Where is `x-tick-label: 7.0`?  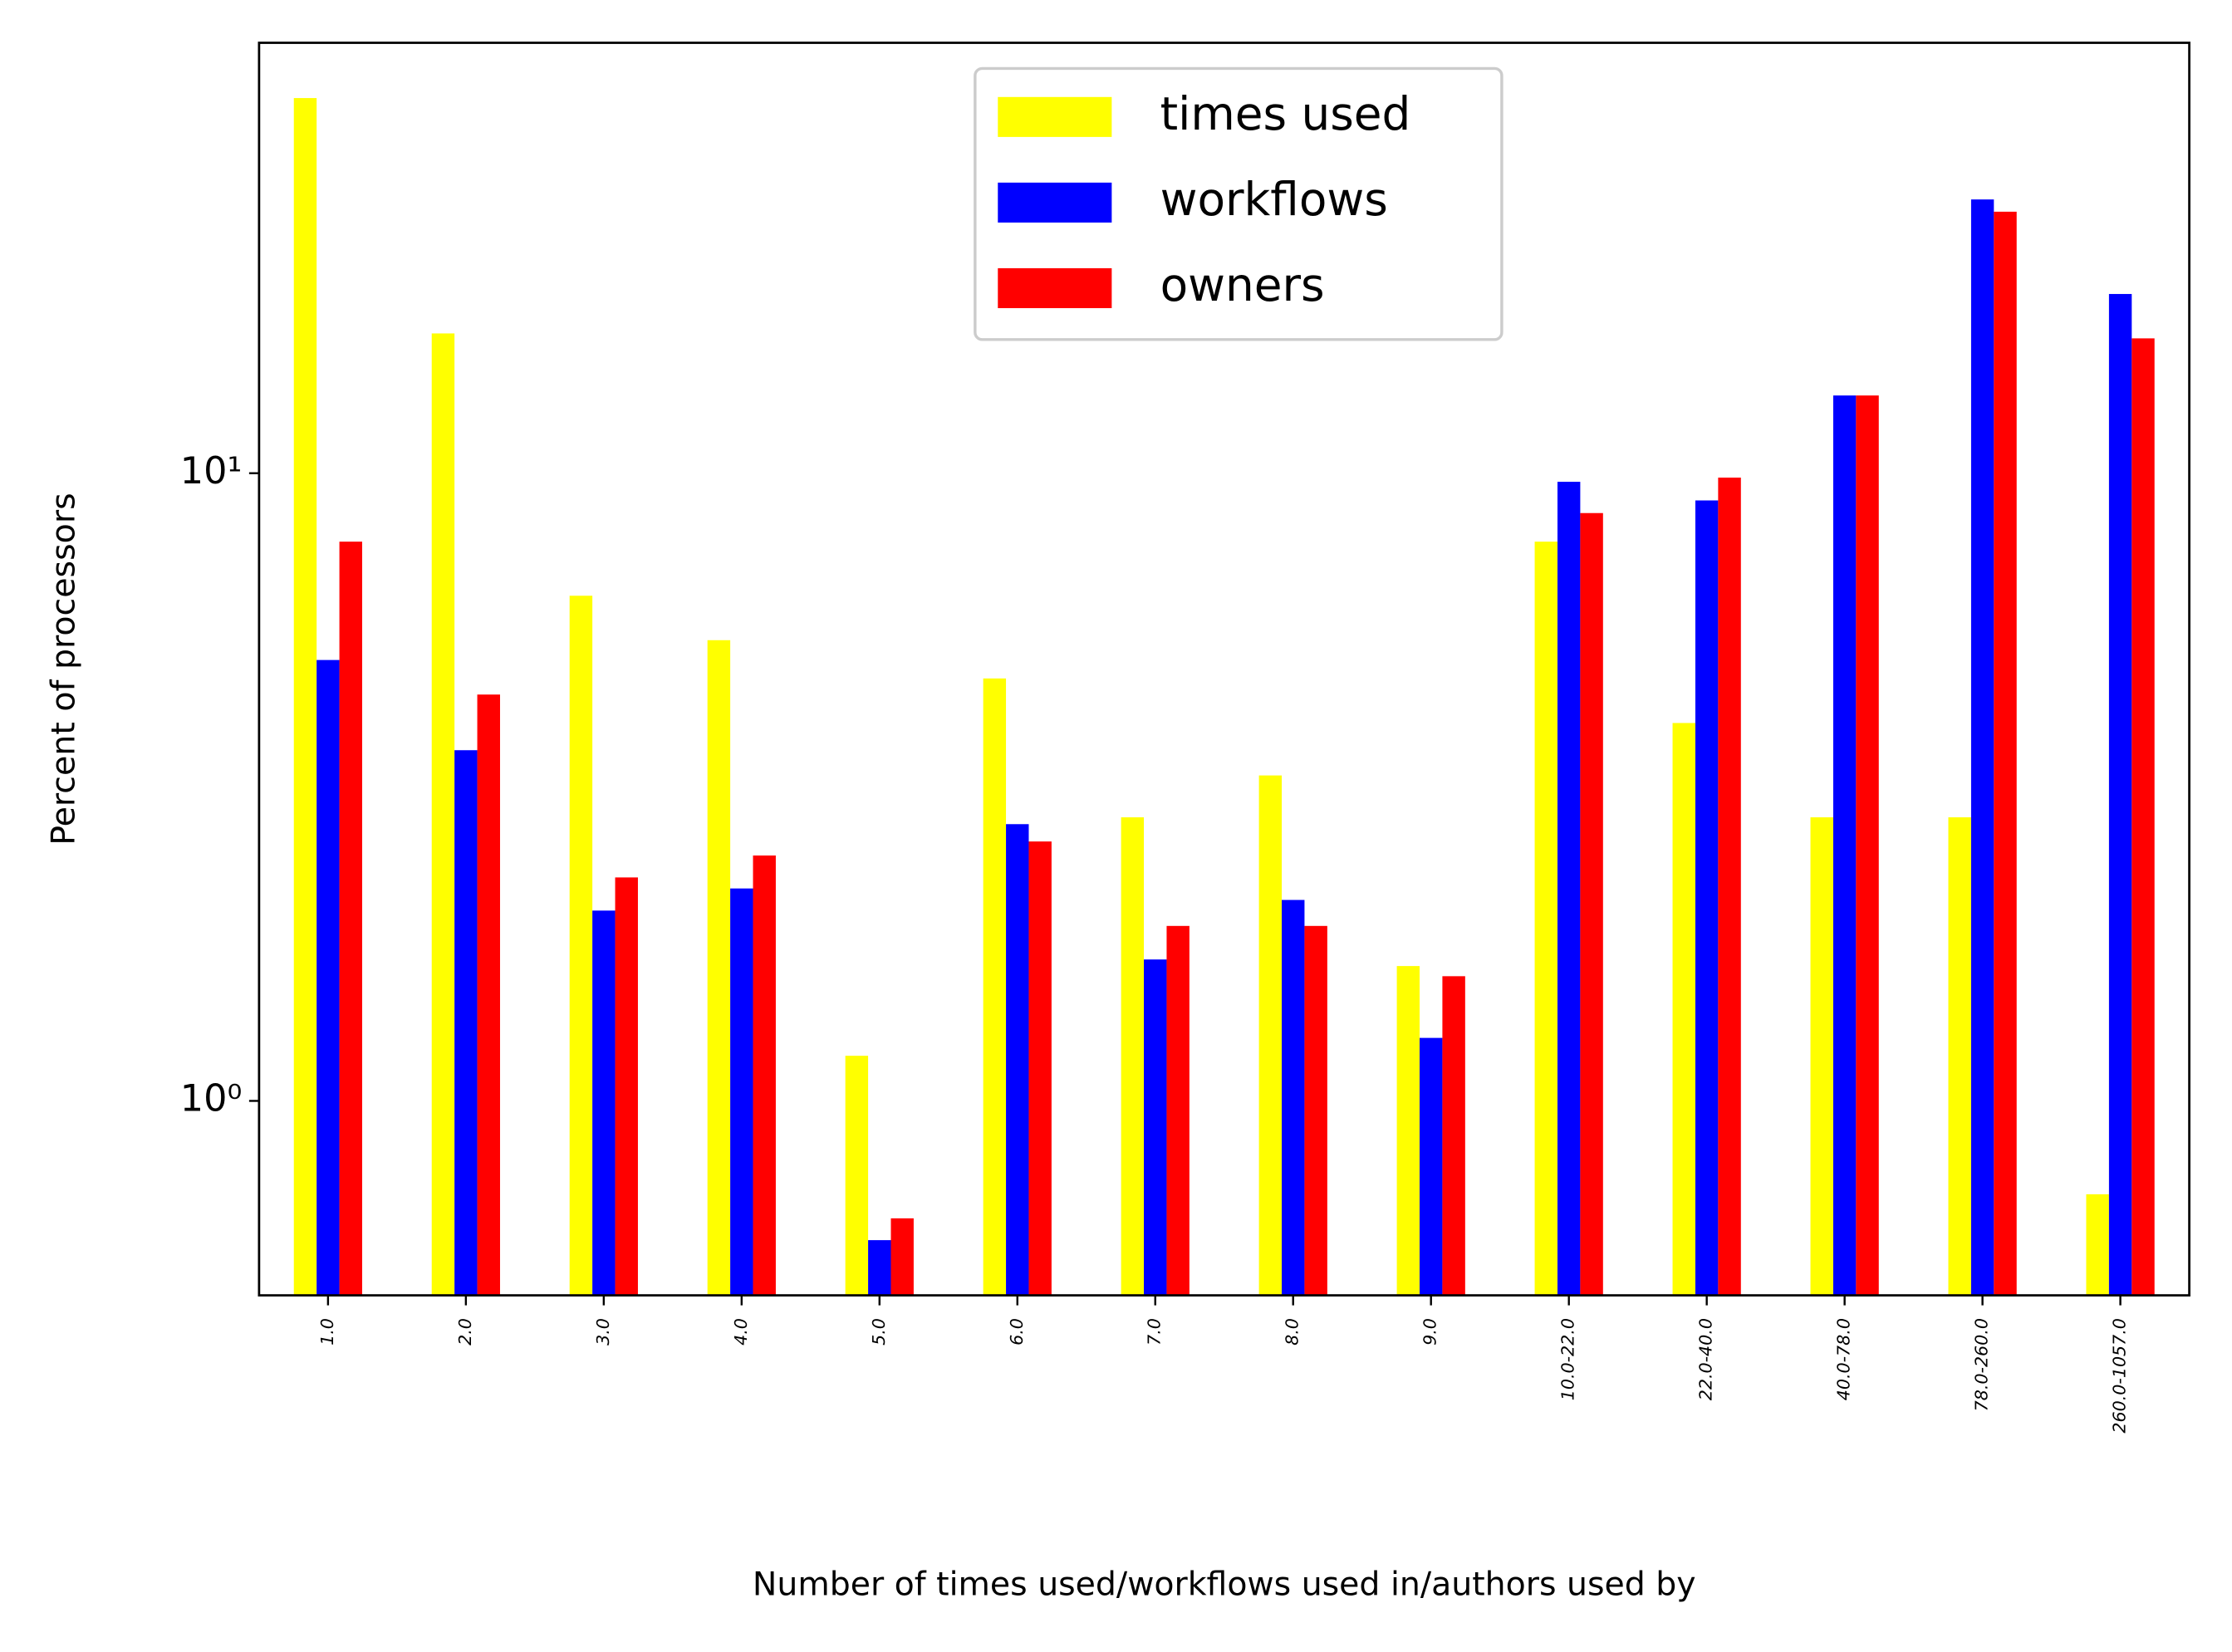
x-tick-label: 7.0 is located at coordinates (1155, 1332).